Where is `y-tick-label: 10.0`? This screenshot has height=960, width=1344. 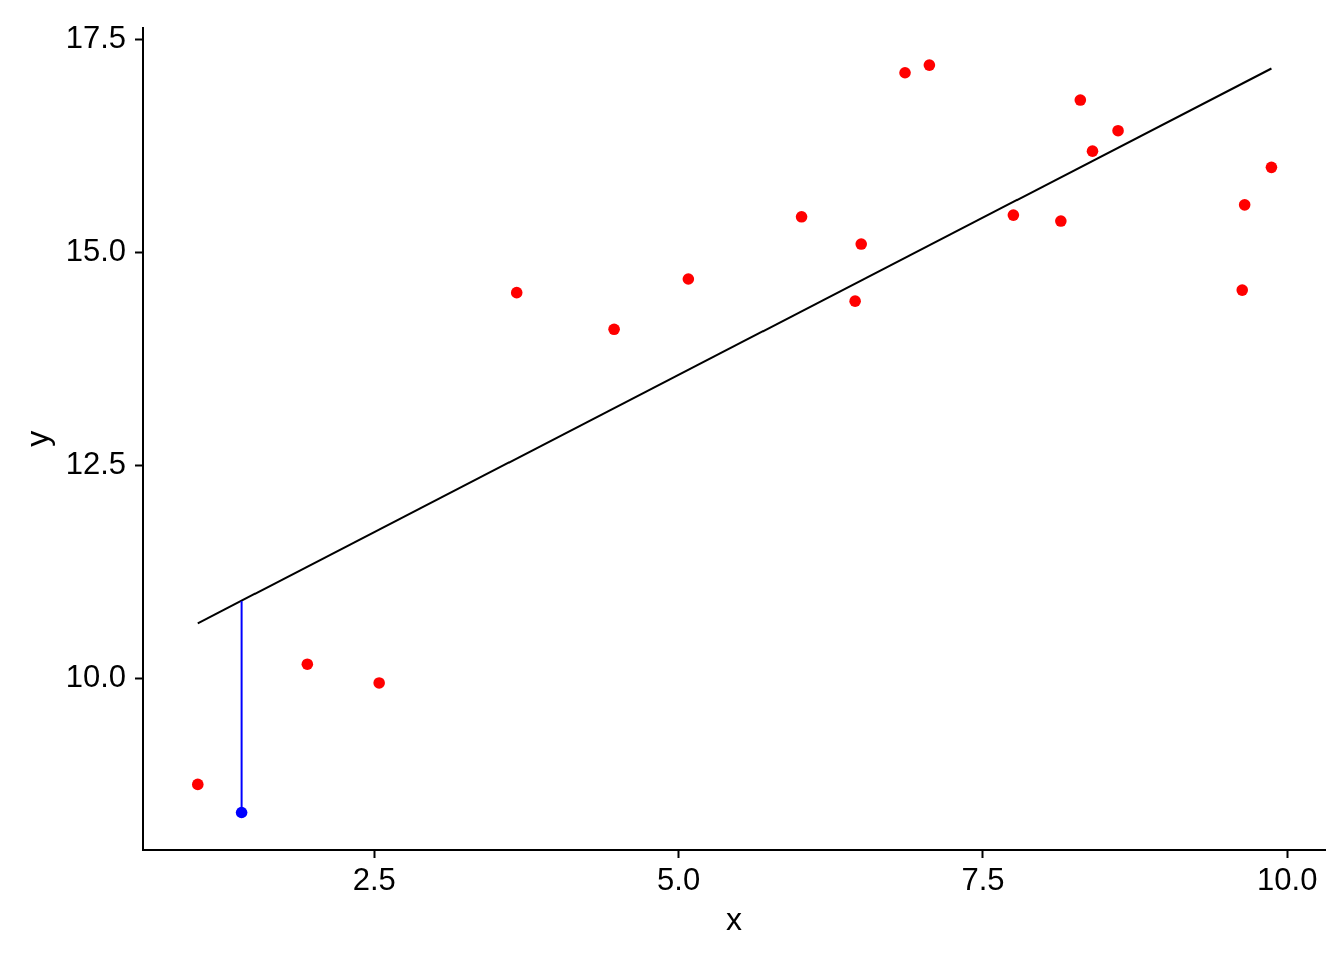
y-tick-label: 10.0 is located at coordinates (95, 677).